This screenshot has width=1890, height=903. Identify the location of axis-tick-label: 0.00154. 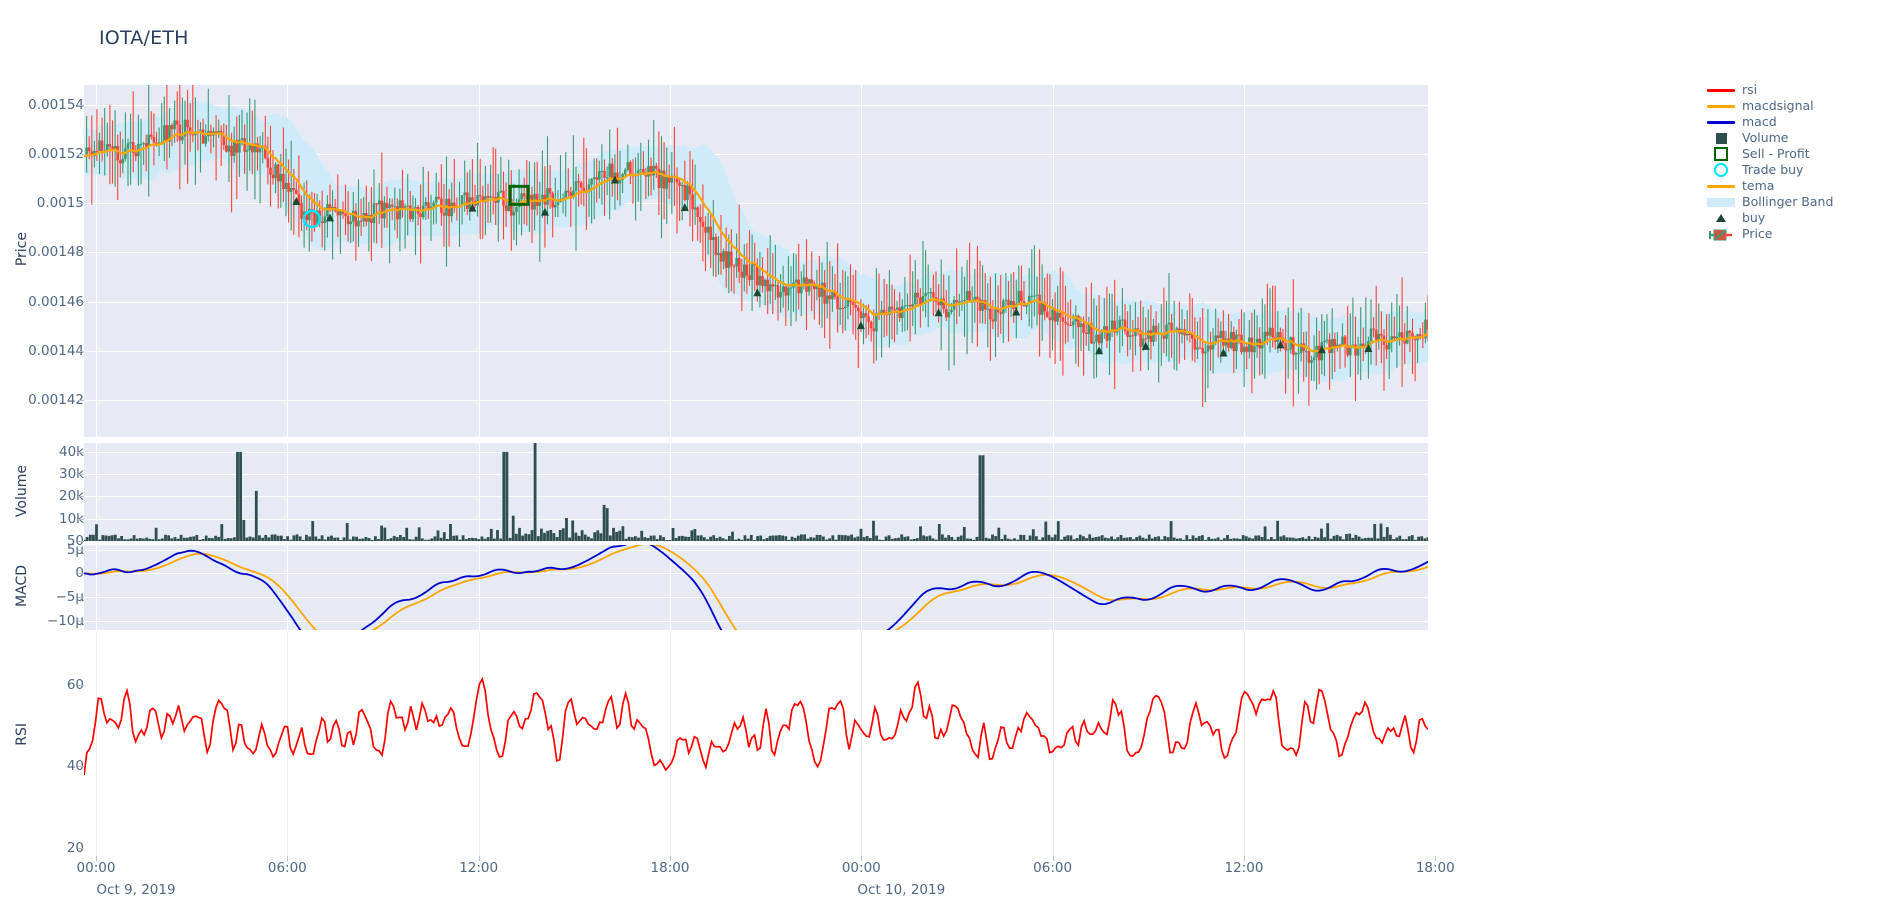
(56, 104).